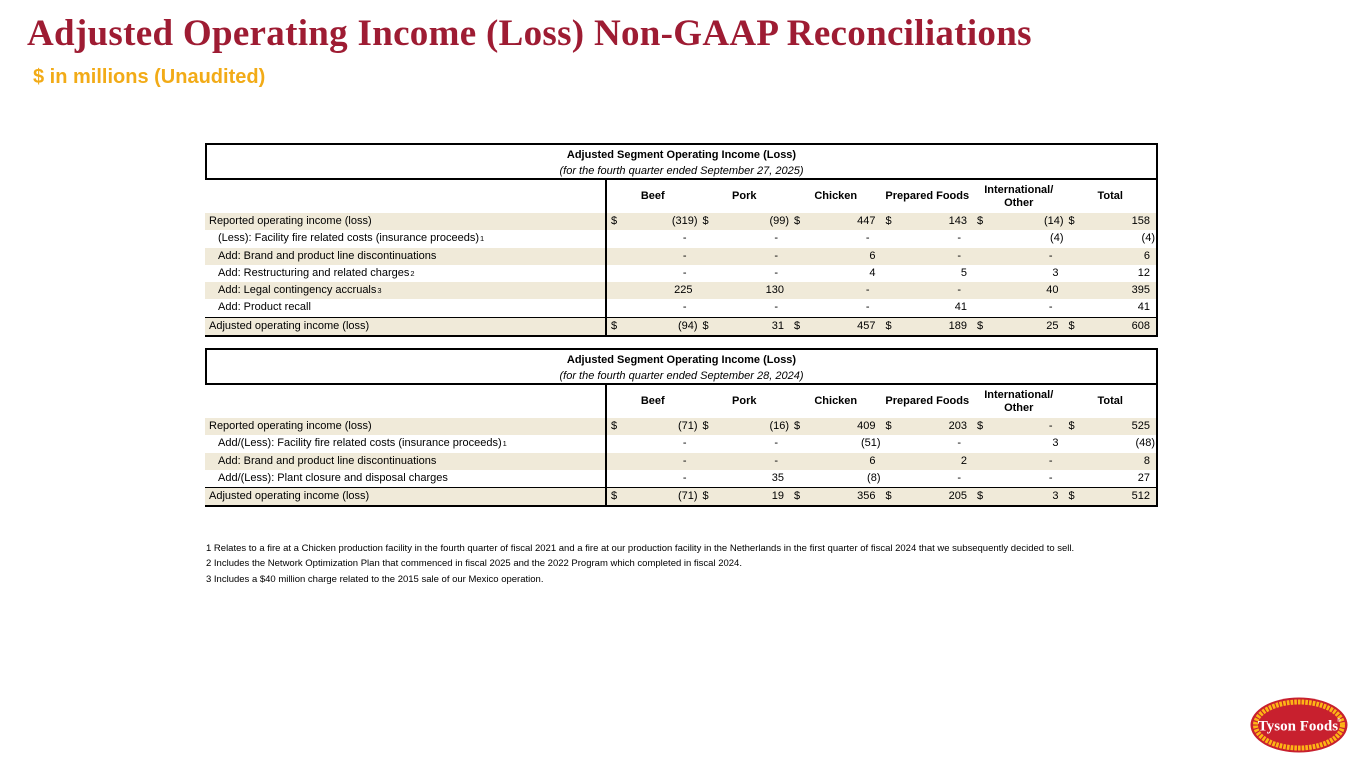 The width and height of the screenshot is (1365, 768). Describe the element at coordinates (1140, 496) in the screenshot. I see `cell-value: 512` at that location.